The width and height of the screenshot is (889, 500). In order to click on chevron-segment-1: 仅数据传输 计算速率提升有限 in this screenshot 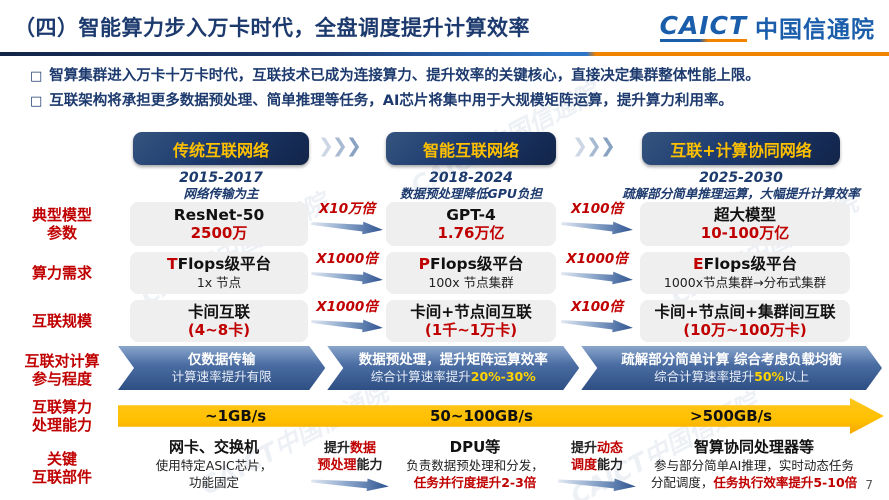, I will do `click(221, 368)`.